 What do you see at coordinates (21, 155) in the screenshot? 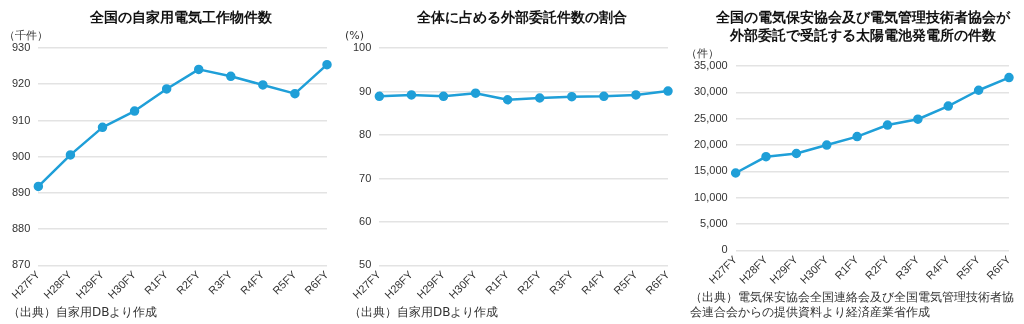
I see `y-tick-label: 900` at bounding box center [21, 155].